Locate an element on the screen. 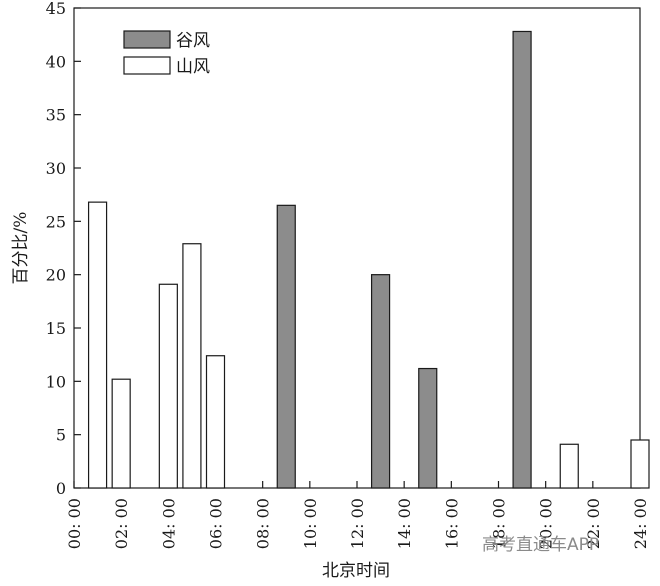 The height and width of the screenshot is (586, 660). x-tick-label: 14: 00 is located at coordinates (404, 523).